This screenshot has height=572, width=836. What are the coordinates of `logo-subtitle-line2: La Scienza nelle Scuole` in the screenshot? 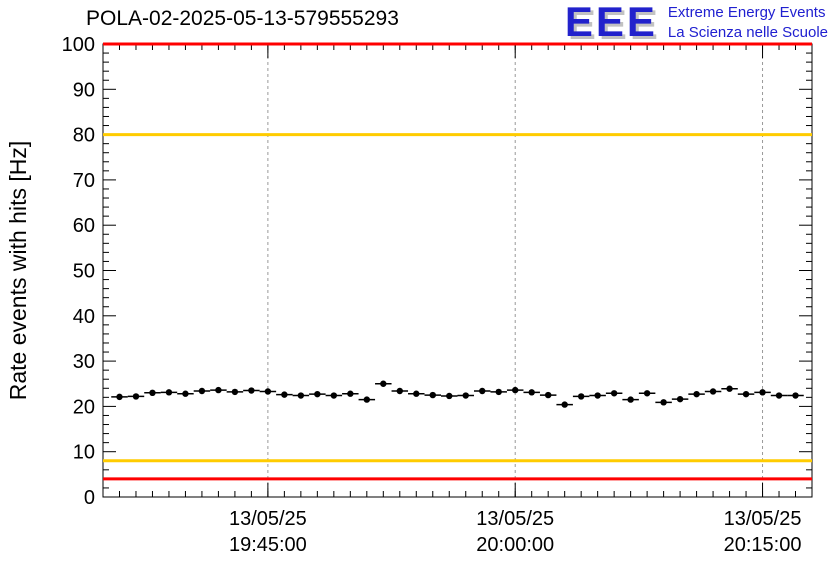 It's located at (747, 32).